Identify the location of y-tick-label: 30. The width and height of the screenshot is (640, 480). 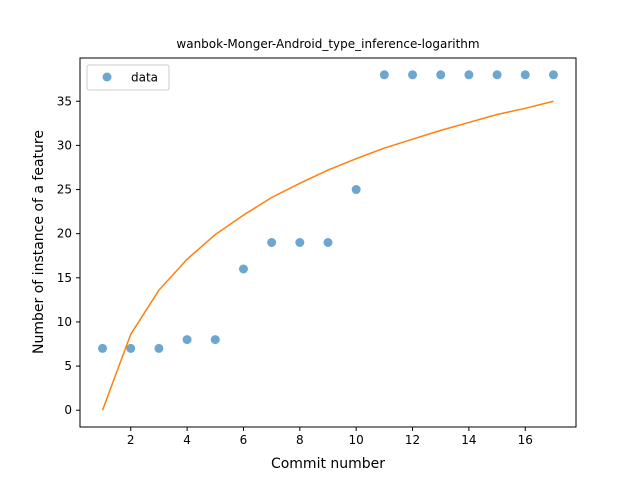
(64, 145).